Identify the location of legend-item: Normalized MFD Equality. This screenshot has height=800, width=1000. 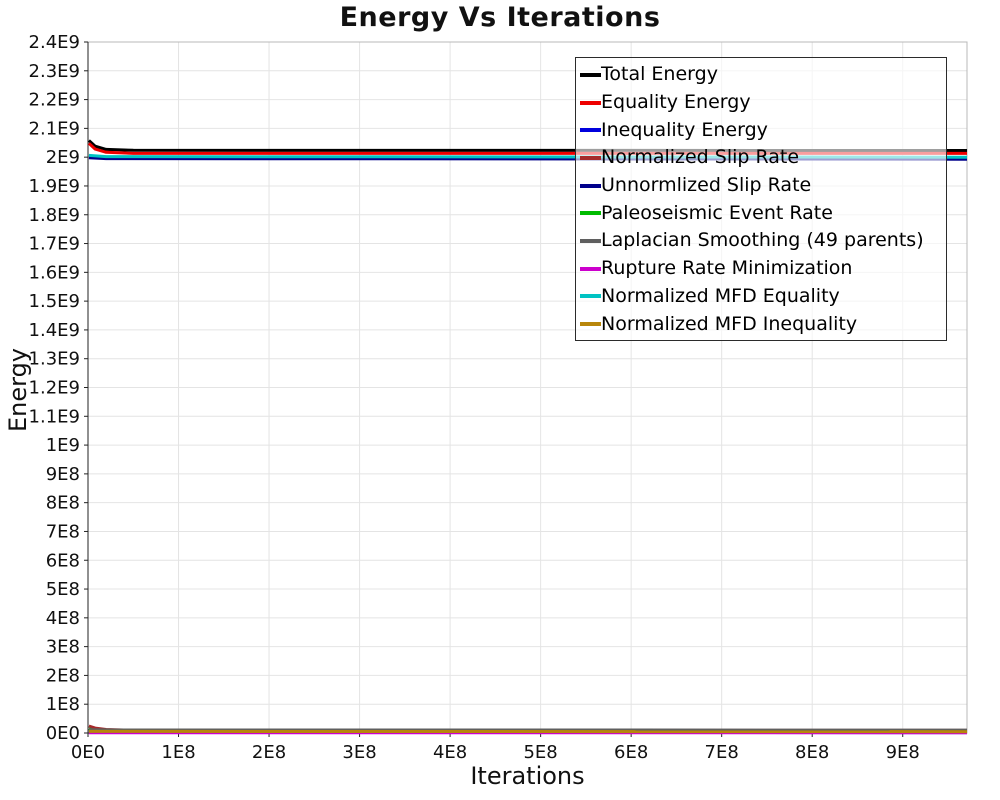
(763, 297).